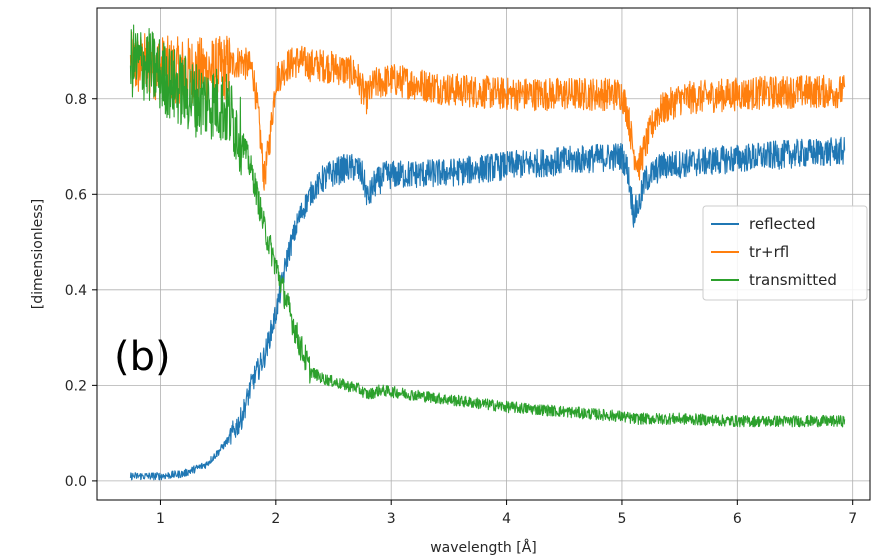 The height and width of the screenshot is (560, 894). Describe the element at coordinates (737, 519) in the screenshot. I see `x-tick-label: 6` at that location.